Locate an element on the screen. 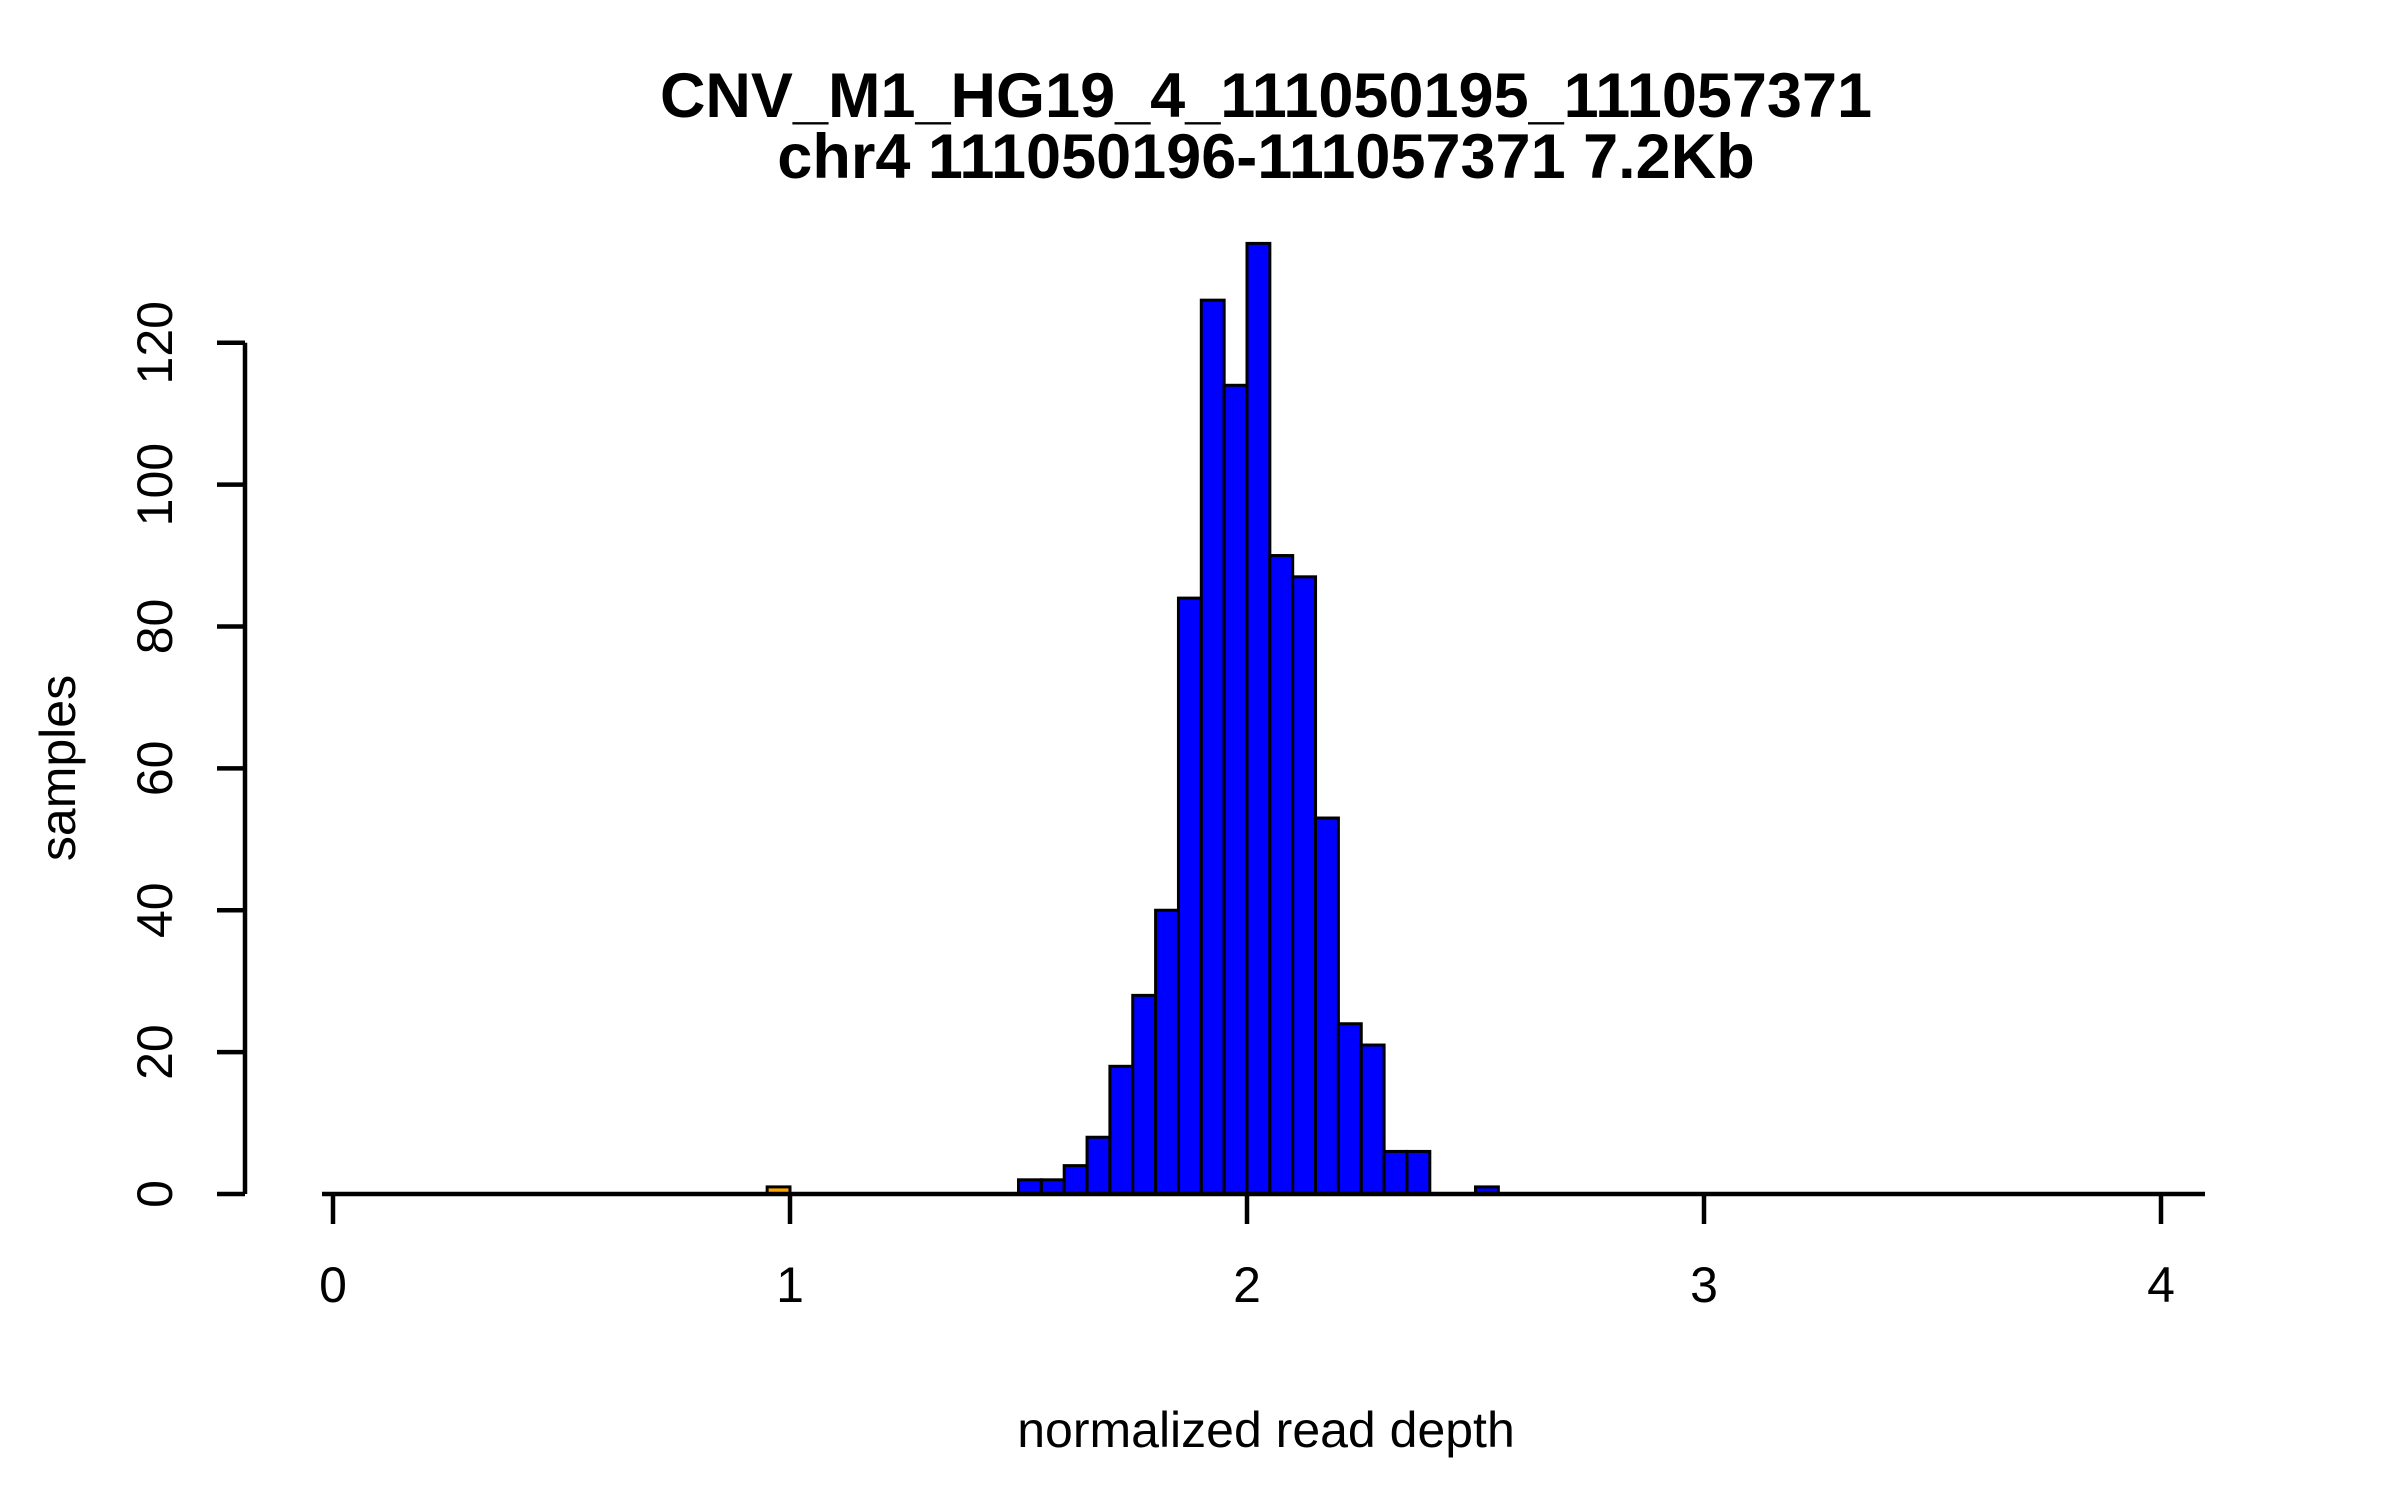 The width and height of the screenshot is (2400, 1500). y-tick-label: 20 is located at coordinates (155, 1052).